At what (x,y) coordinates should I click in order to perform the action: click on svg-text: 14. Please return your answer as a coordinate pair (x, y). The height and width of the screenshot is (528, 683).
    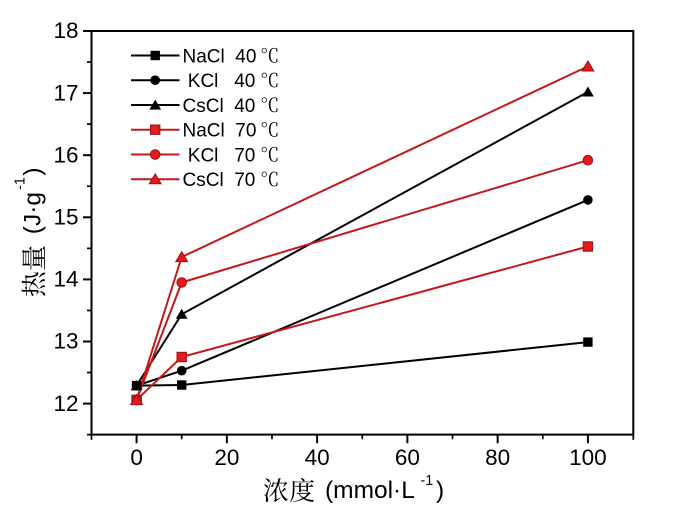
    Looking at the image, I should click on (65, 279).